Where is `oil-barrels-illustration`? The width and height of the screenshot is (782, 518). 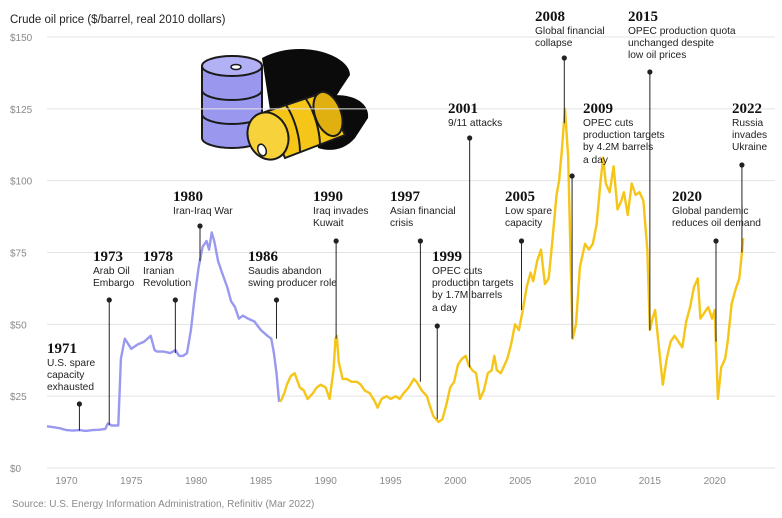
oil-barrels-illustration is located at coordinates (285, 105).